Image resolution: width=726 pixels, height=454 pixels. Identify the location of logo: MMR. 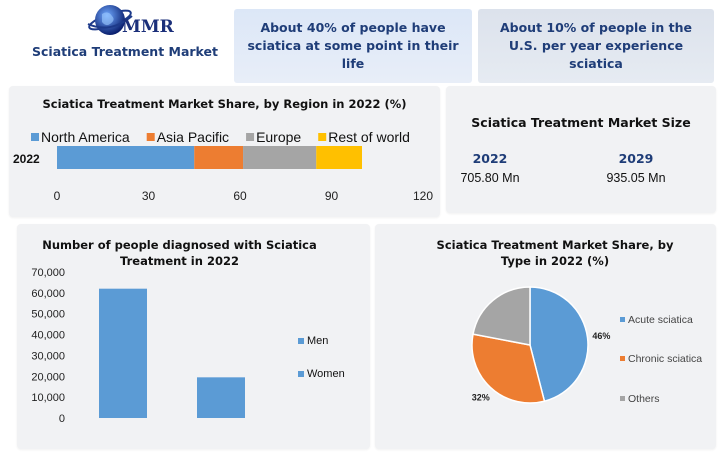
(139, 22).